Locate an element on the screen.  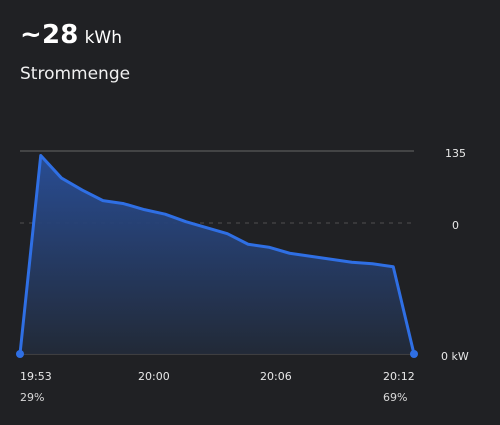
start-point-marker is located at coordinates (20, 354).